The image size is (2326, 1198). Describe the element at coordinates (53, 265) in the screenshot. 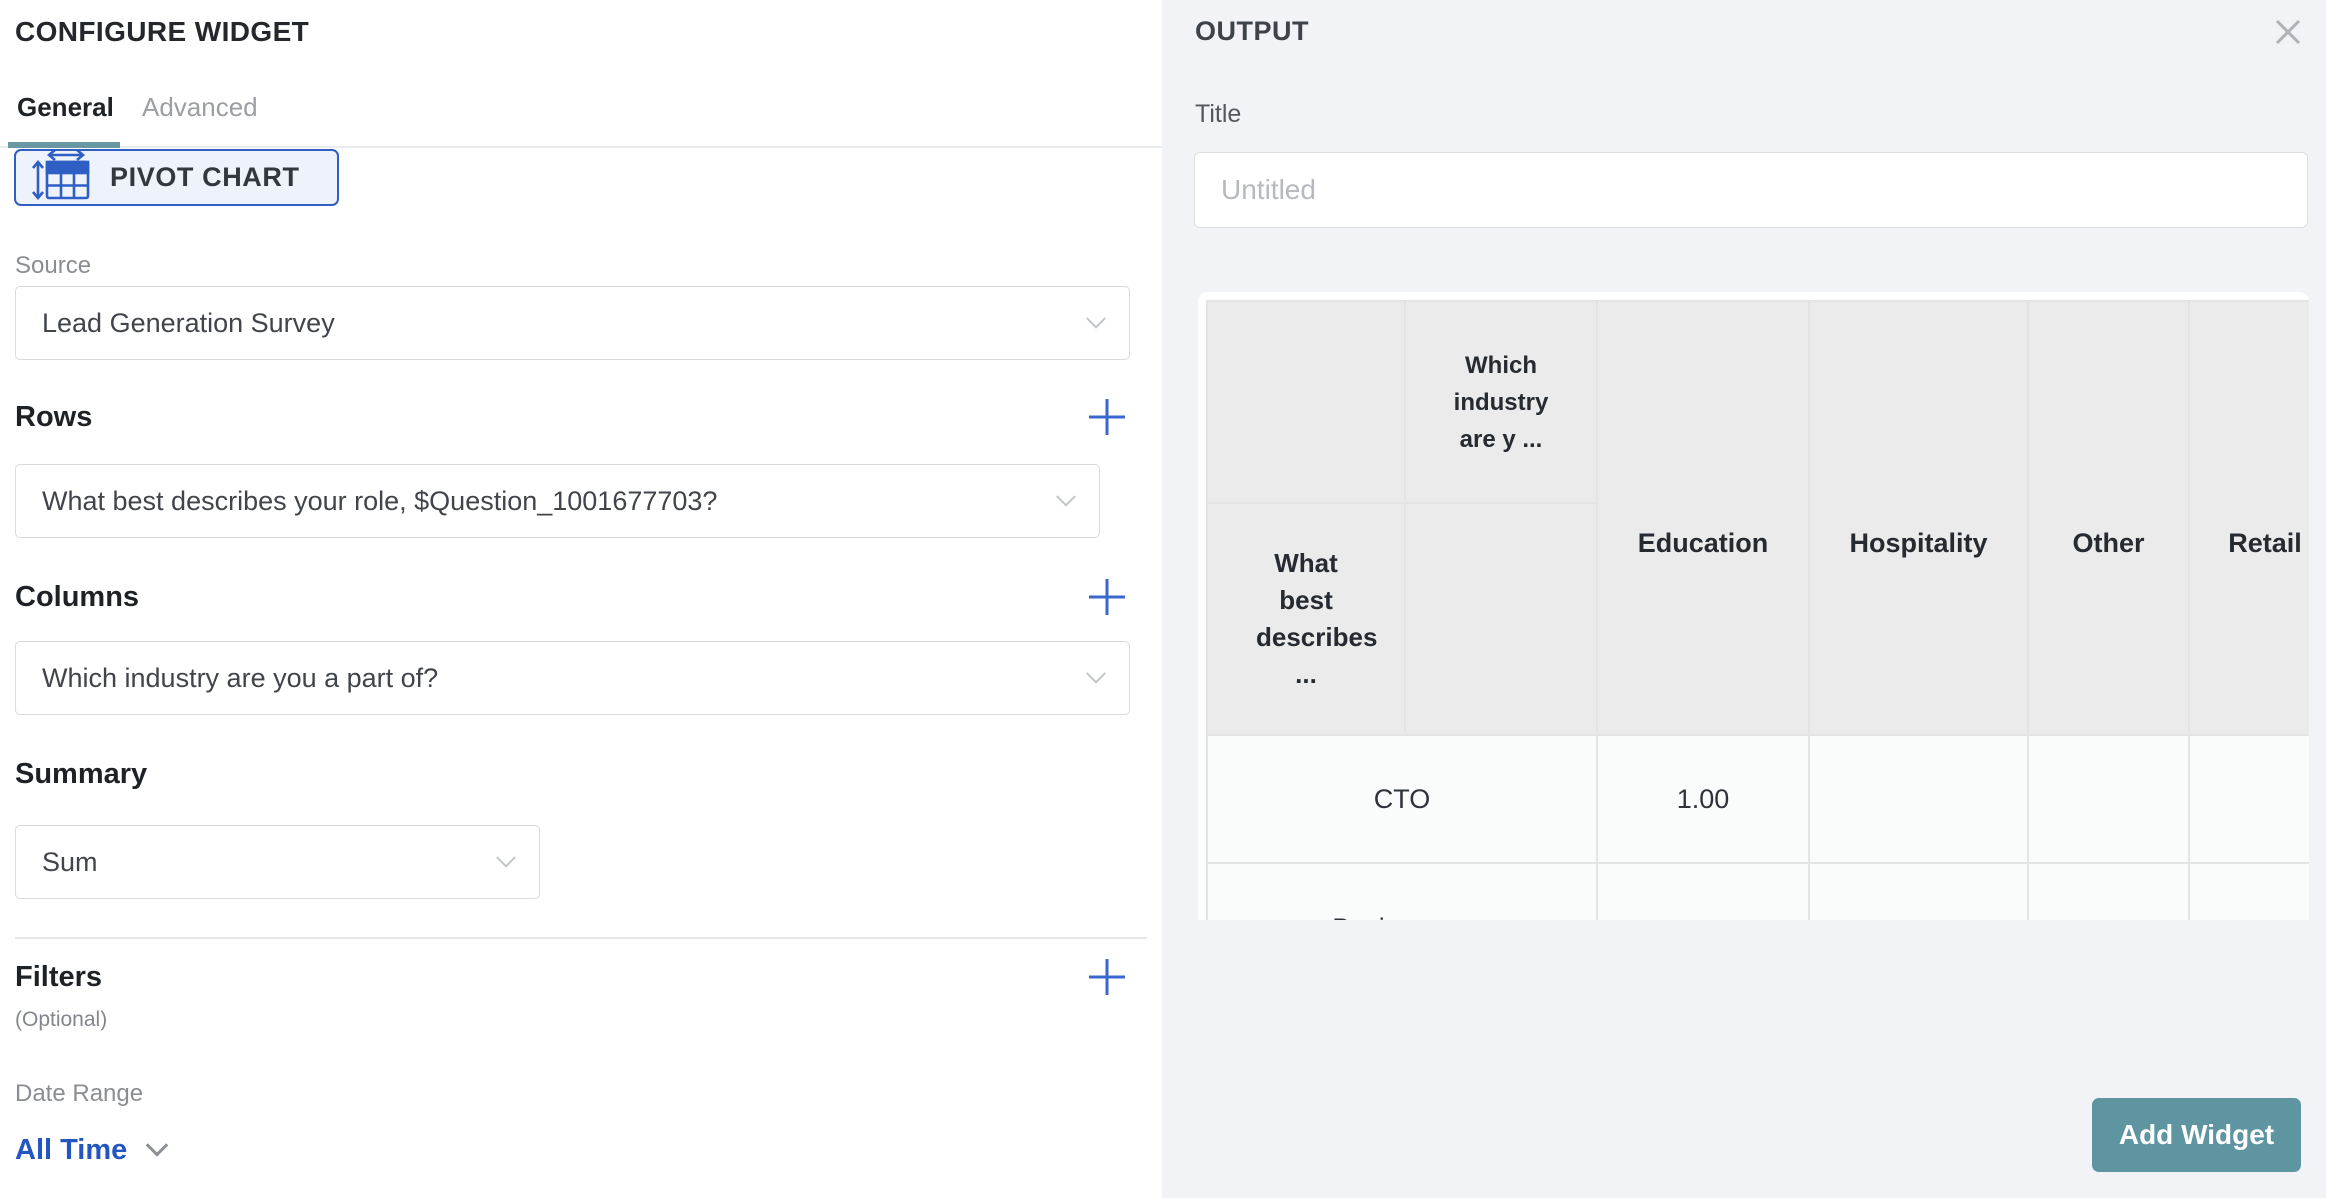

I see `source-label: Source` at that location.